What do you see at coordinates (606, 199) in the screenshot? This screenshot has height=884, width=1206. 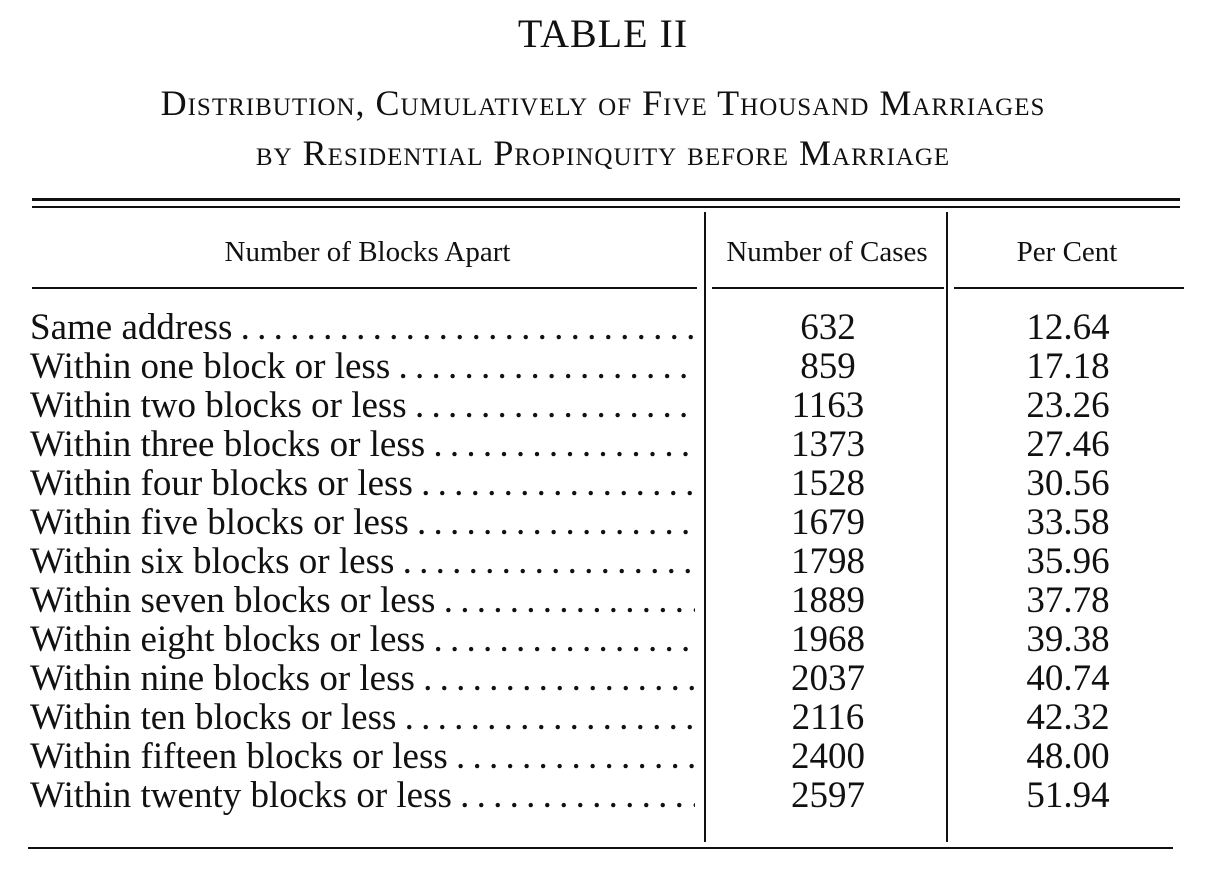 I see `top-rule-upper` at bounding box center [606, 199].